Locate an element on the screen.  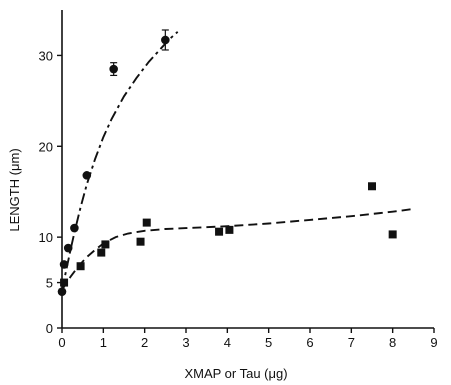
x-tick-label: 9 is located at coordinates (433, 342).